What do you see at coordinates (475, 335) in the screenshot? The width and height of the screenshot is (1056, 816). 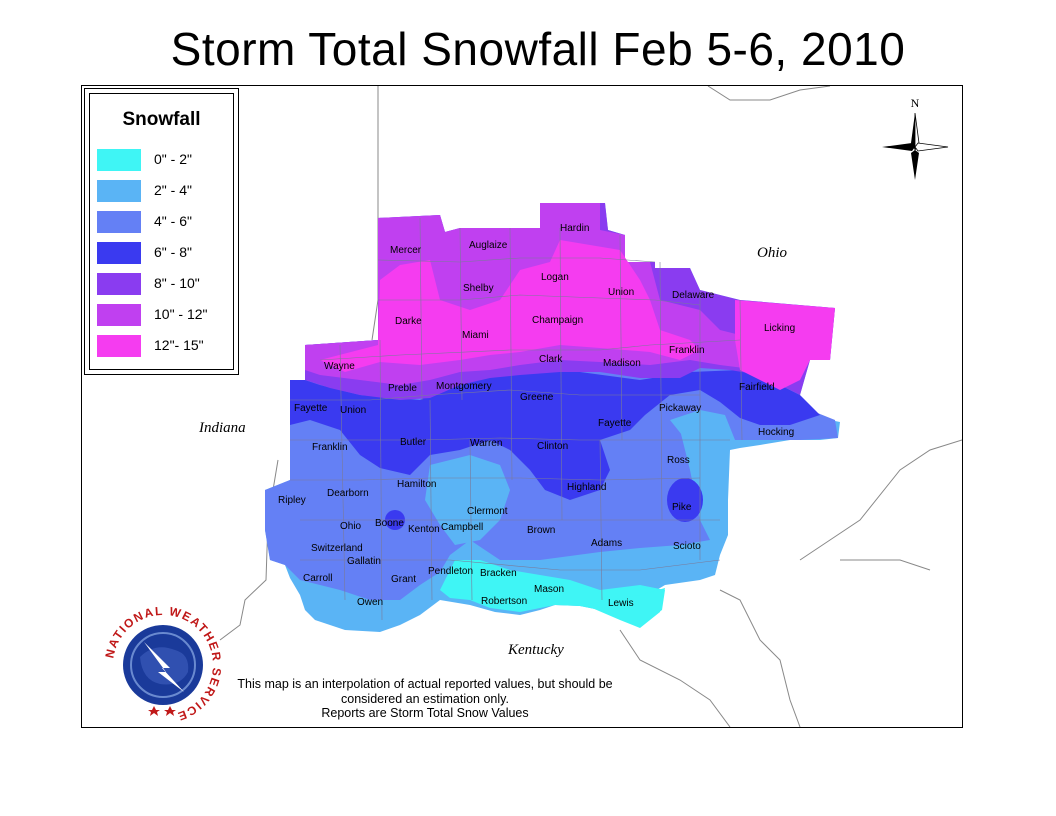 I see `county-label: Miami` at bounding box center [475, 335].